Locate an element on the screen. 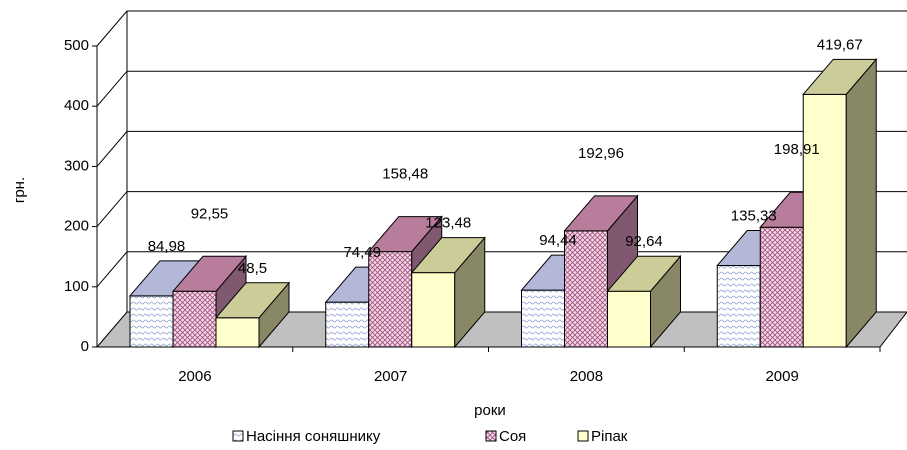  data-label: 84,98 is located at coordinates (167, 246).